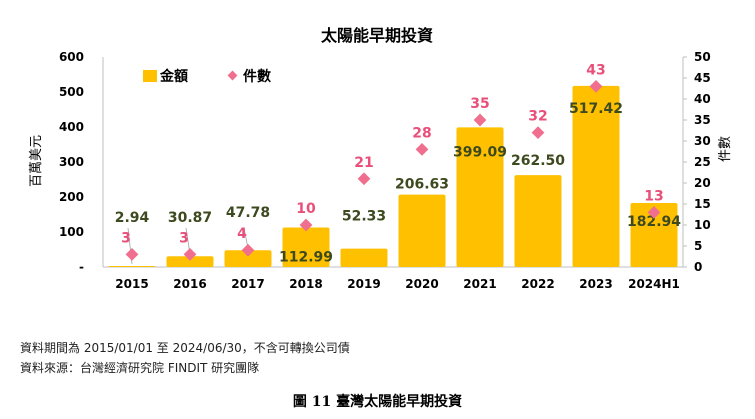 Image resolution: width=755 pixels, height=419 pixels. Describe the element at coordinates (306, 257) in the screenshot. I see `bar-value-label: 112.99` at that location.